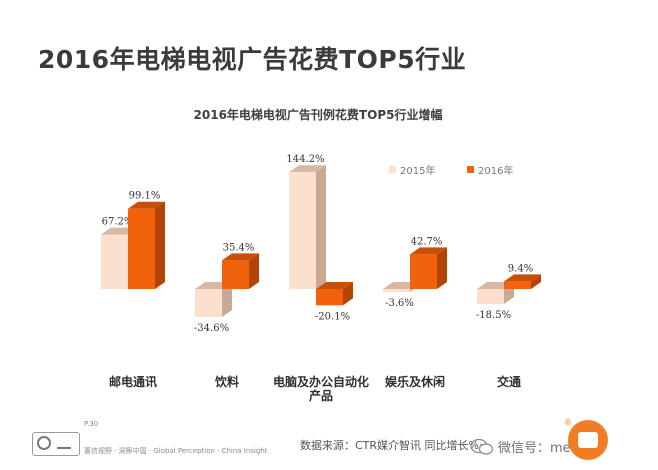 The height and width of the screenshot is (470, 658). What do you see at coordinates (56, 444) in the screenshot?
I see `ctr-badge-icon` at bounding box center [56, 444].